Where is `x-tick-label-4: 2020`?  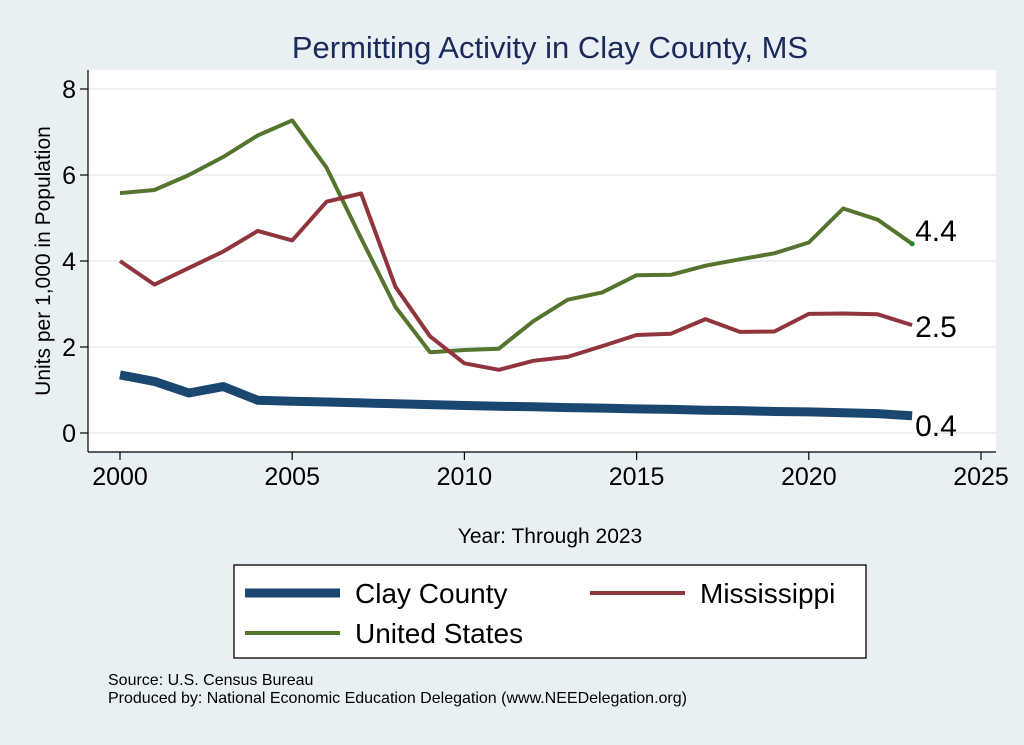 x-tick-label-4: 2020 is located at coordinates (809, 477).